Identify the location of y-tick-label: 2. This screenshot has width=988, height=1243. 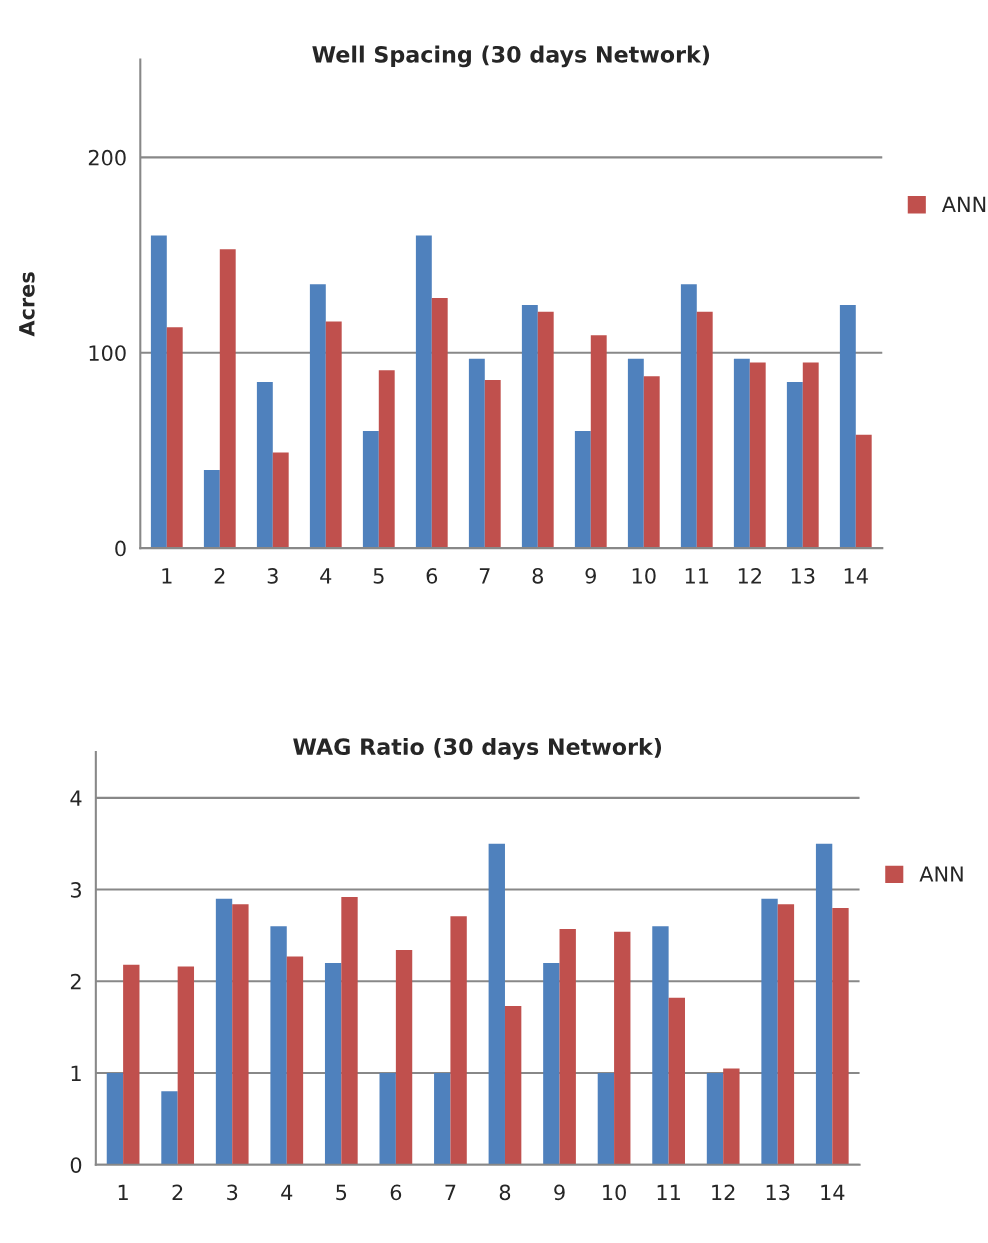
(75, 981).